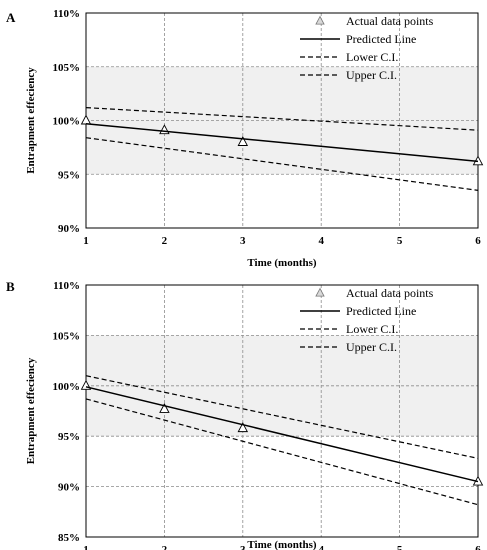 The height and width of the screenshot is (550, 487). What do you see at coordinates (69, 538) in the screenshot?
I see `y-tick-label: 85%` at bounding box center [69, 538].